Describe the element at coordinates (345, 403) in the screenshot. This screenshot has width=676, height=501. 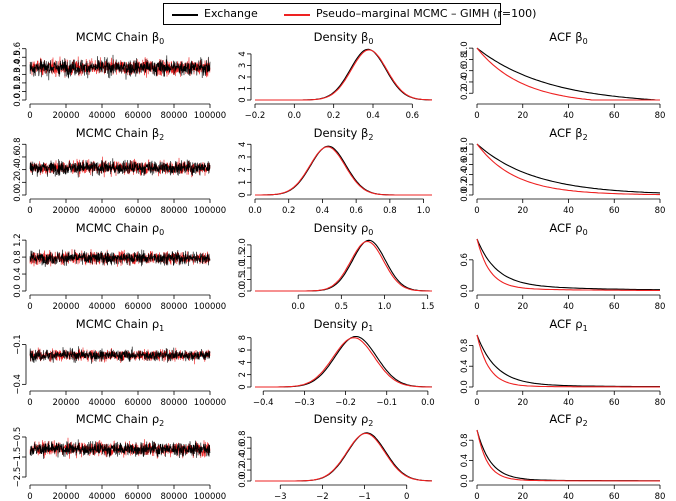
I see `x-tick-label: −0.2` at that location.